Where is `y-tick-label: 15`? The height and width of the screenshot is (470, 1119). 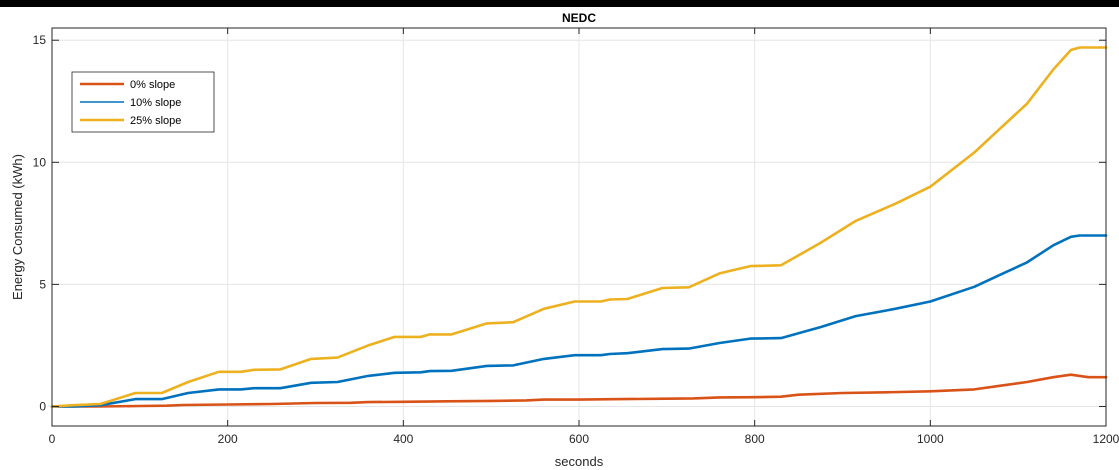
y-tick-label: 15 is located at coordinates (40, 40).